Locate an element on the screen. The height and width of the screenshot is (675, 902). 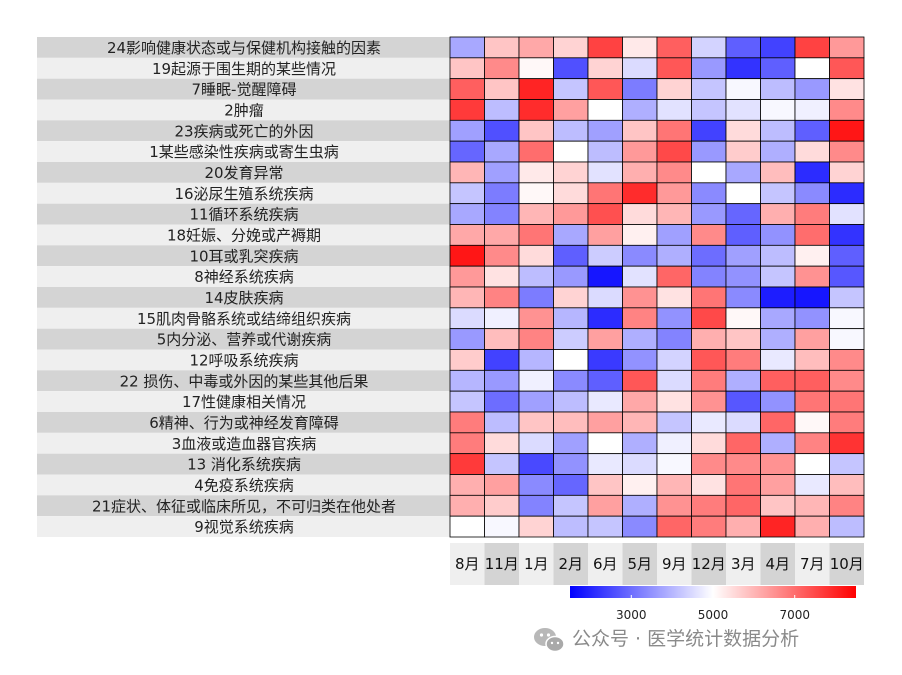
colorbar-tick-label: 5000 is located at coordinates (713, 615).